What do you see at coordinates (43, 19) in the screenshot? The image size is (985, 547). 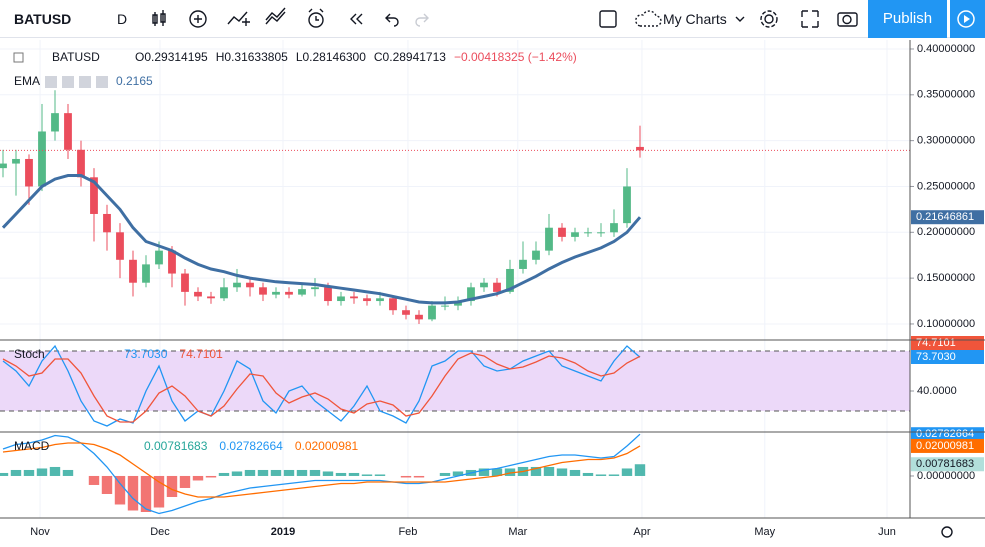 I see `symbol-button: BATUSD` at bounding box center [43, 19].